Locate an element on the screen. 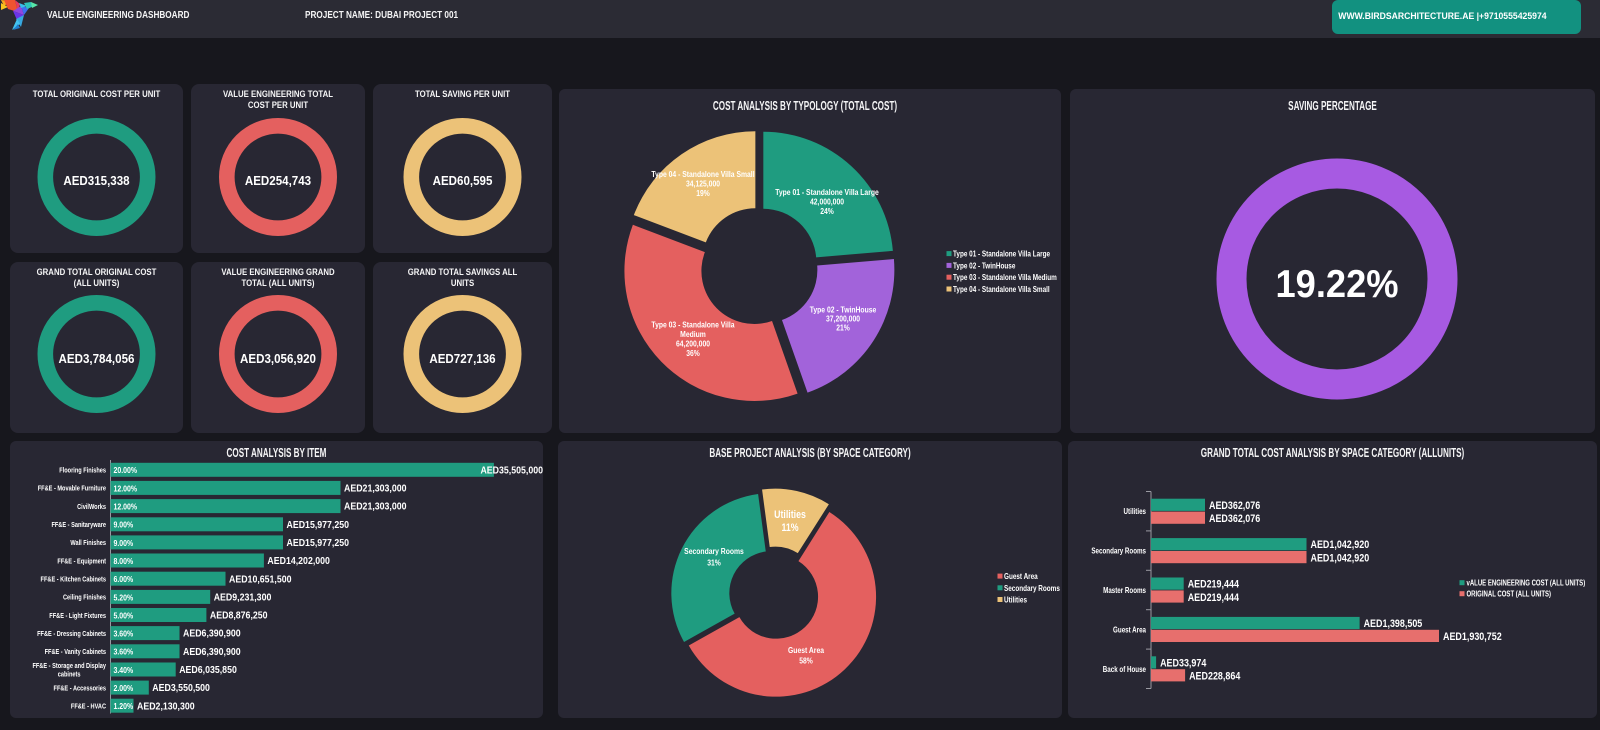 The image size is (1600, 730). svg-text: ORIGINAL COST (ALL UNITS) is located at coordinates (1509, 593).